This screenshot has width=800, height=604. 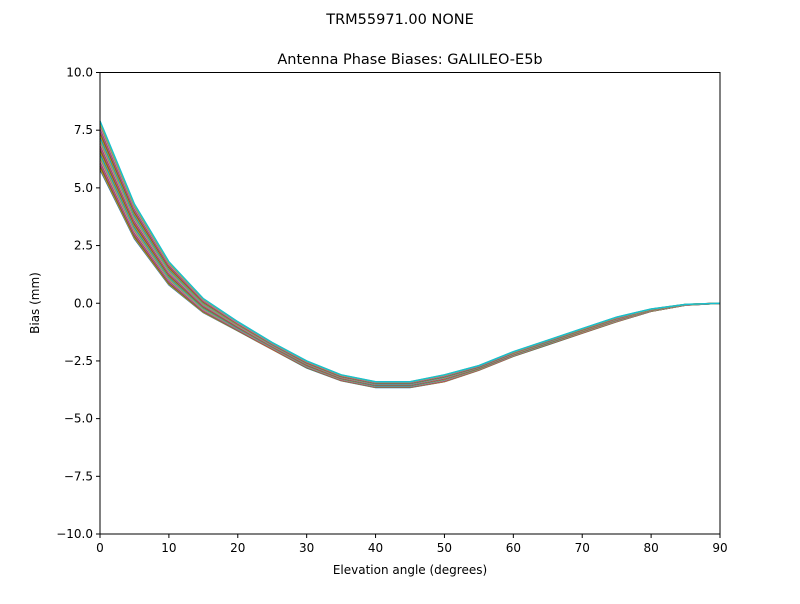 What do you see at coordinates (79, 73) in the screenshot?
I see `y-tick-label: 10.0` at bounding box center [79, 73].